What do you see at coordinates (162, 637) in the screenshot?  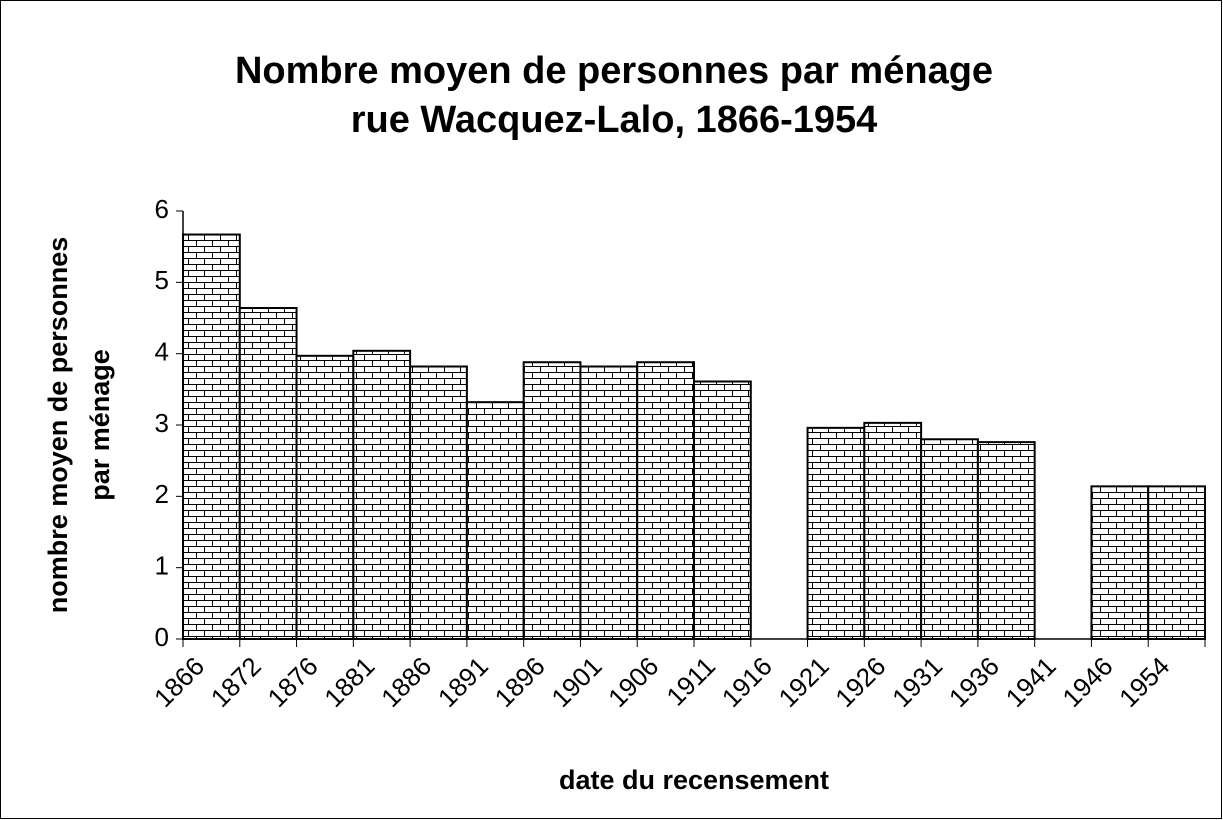 I see `y-tick-label: 0` at bounding box center [162, 637].